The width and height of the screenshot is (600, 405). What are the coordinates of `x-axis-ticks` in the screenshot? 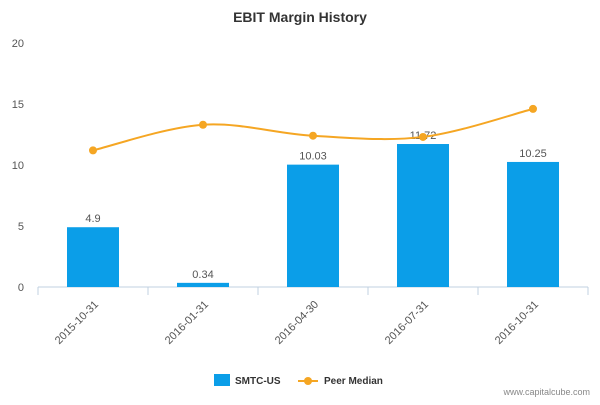 It's located at (313, 291).